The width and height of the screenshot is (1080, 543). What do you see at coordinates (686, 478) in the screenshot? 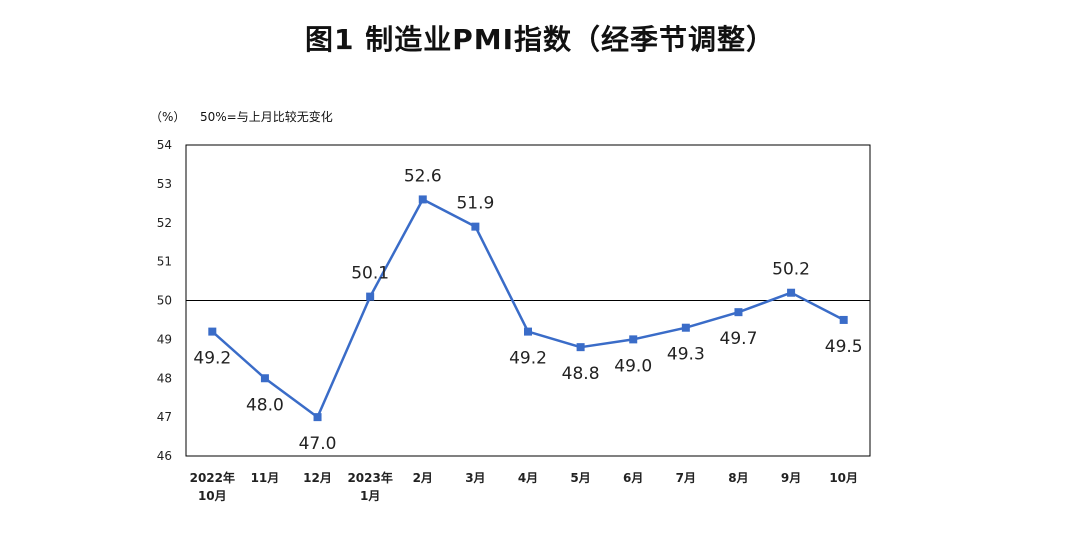
I see `x-tick-label: 7月` at bounding box center [686, 478].